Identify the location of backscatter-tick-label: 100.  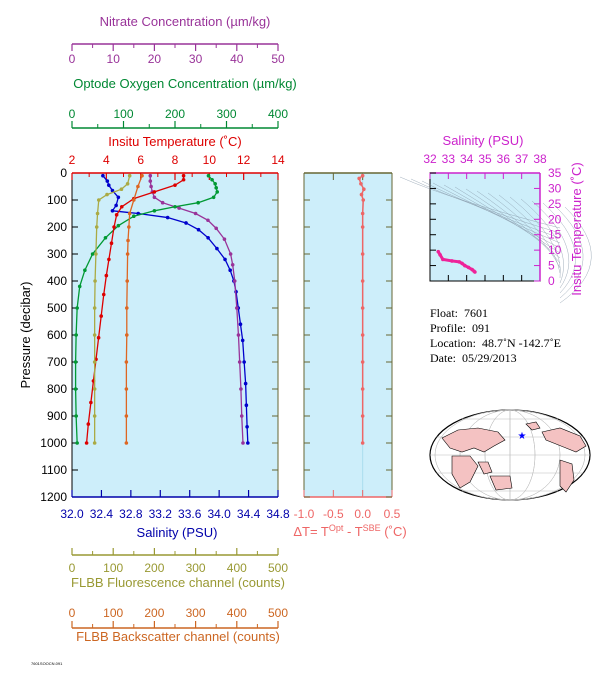
(113, 613).